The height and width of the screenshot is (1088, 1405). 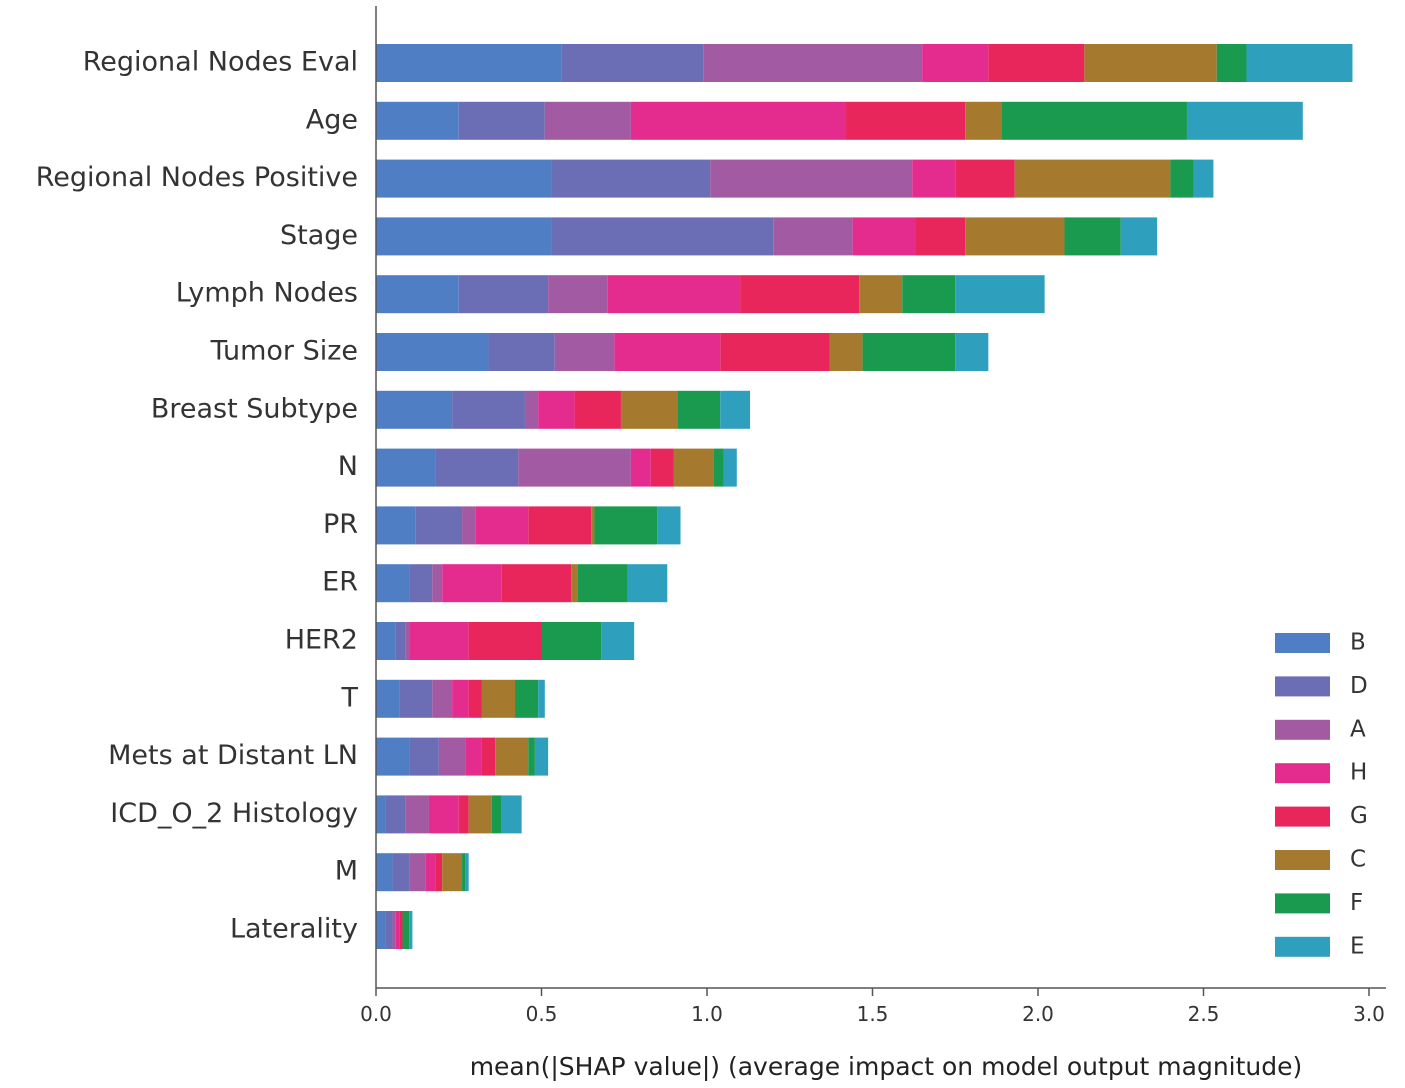 I want to click on category-label-stage: Stage, so click(x=319, y=235).